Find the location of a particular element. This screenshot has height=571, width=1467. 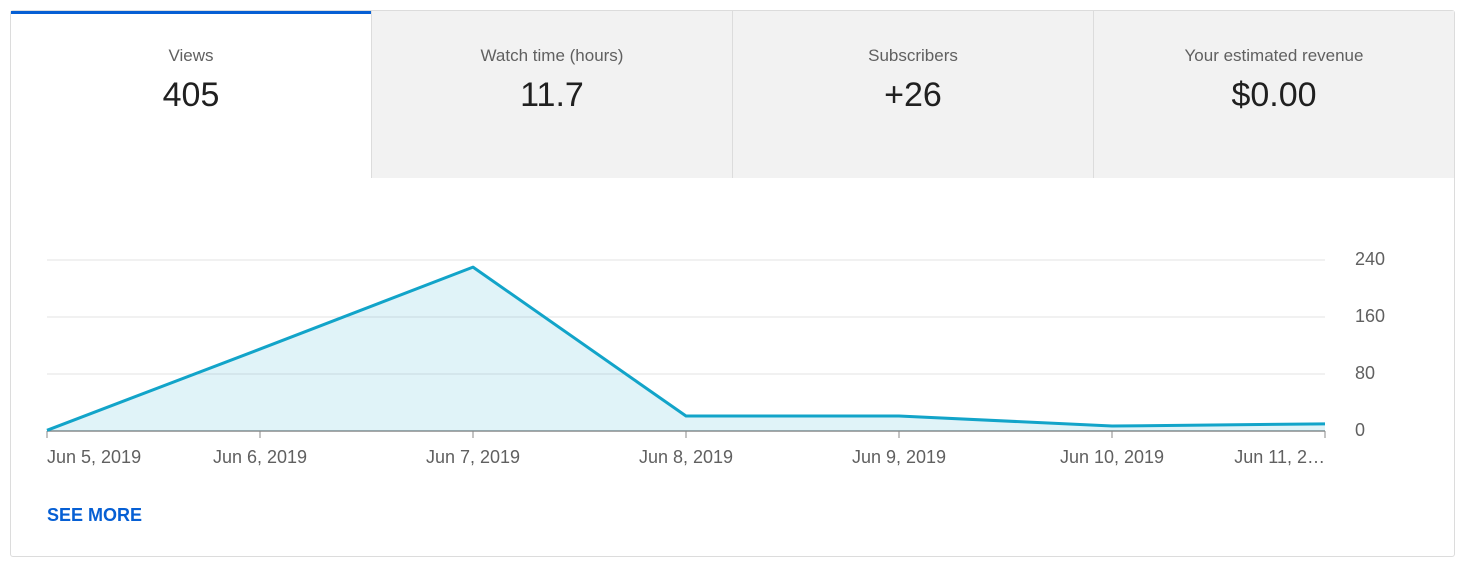

metric-tab: Watch time (hours) 11.7 is located at coordinates (551, 94).